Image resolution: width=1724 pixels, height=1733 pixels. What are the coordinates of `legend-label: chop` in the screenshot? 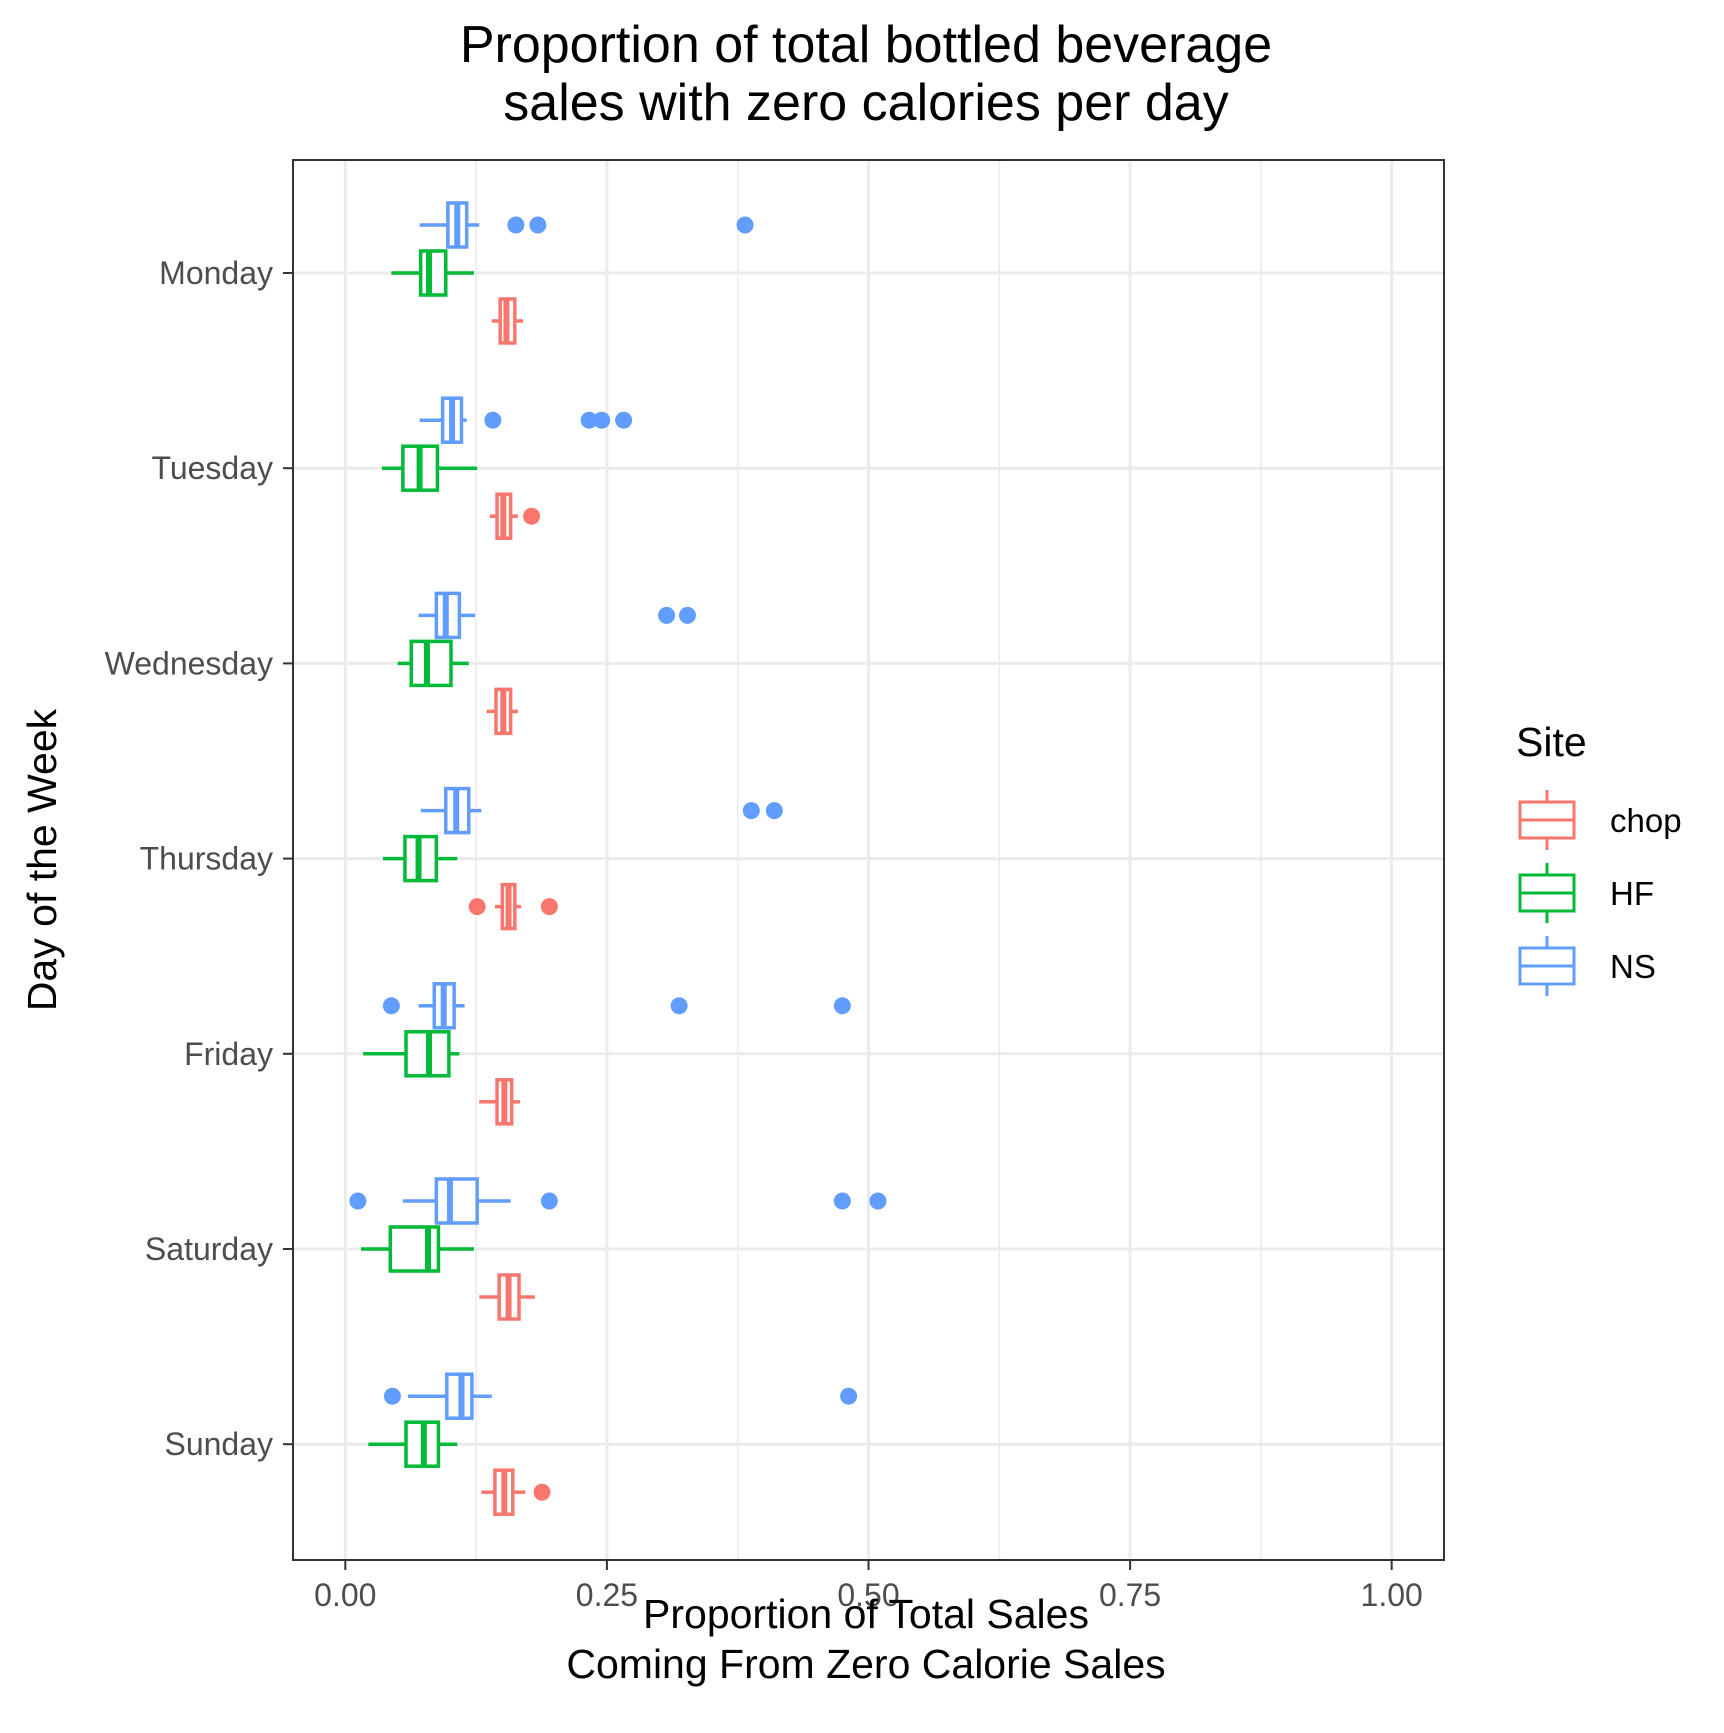 It's located at (1646, 820).